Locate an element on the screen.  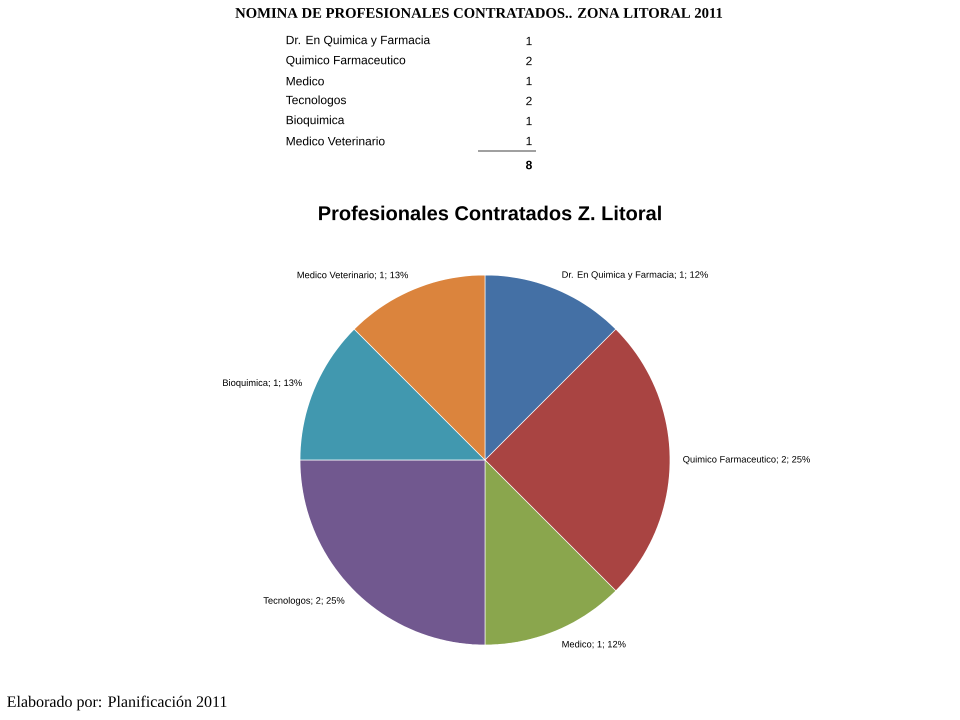
chart-subtitle: Profesionales Contratados Z. Litoral is located at coordinates (490, 213).